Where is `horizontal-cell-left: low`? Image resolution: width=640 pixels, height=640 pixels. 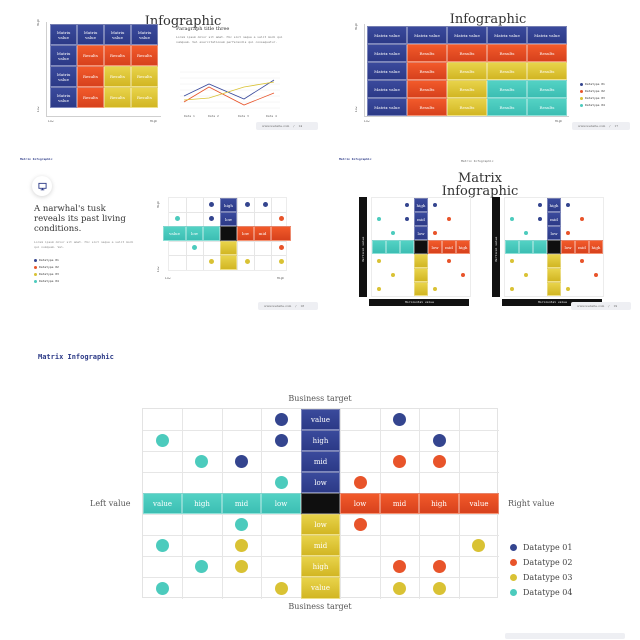
horizontal-cell-left: low is located at coordinates (281, 503).